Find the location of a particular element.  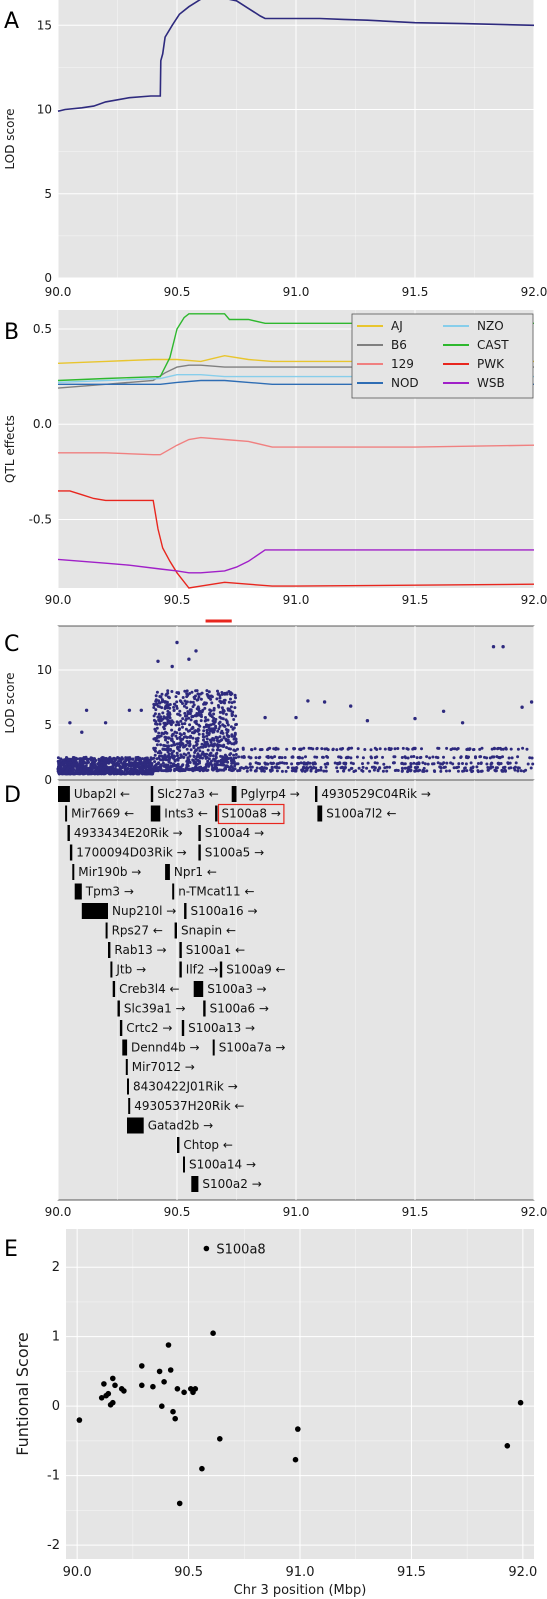

gene-label: Ubap2l ← is located at coordinates (102, 794).